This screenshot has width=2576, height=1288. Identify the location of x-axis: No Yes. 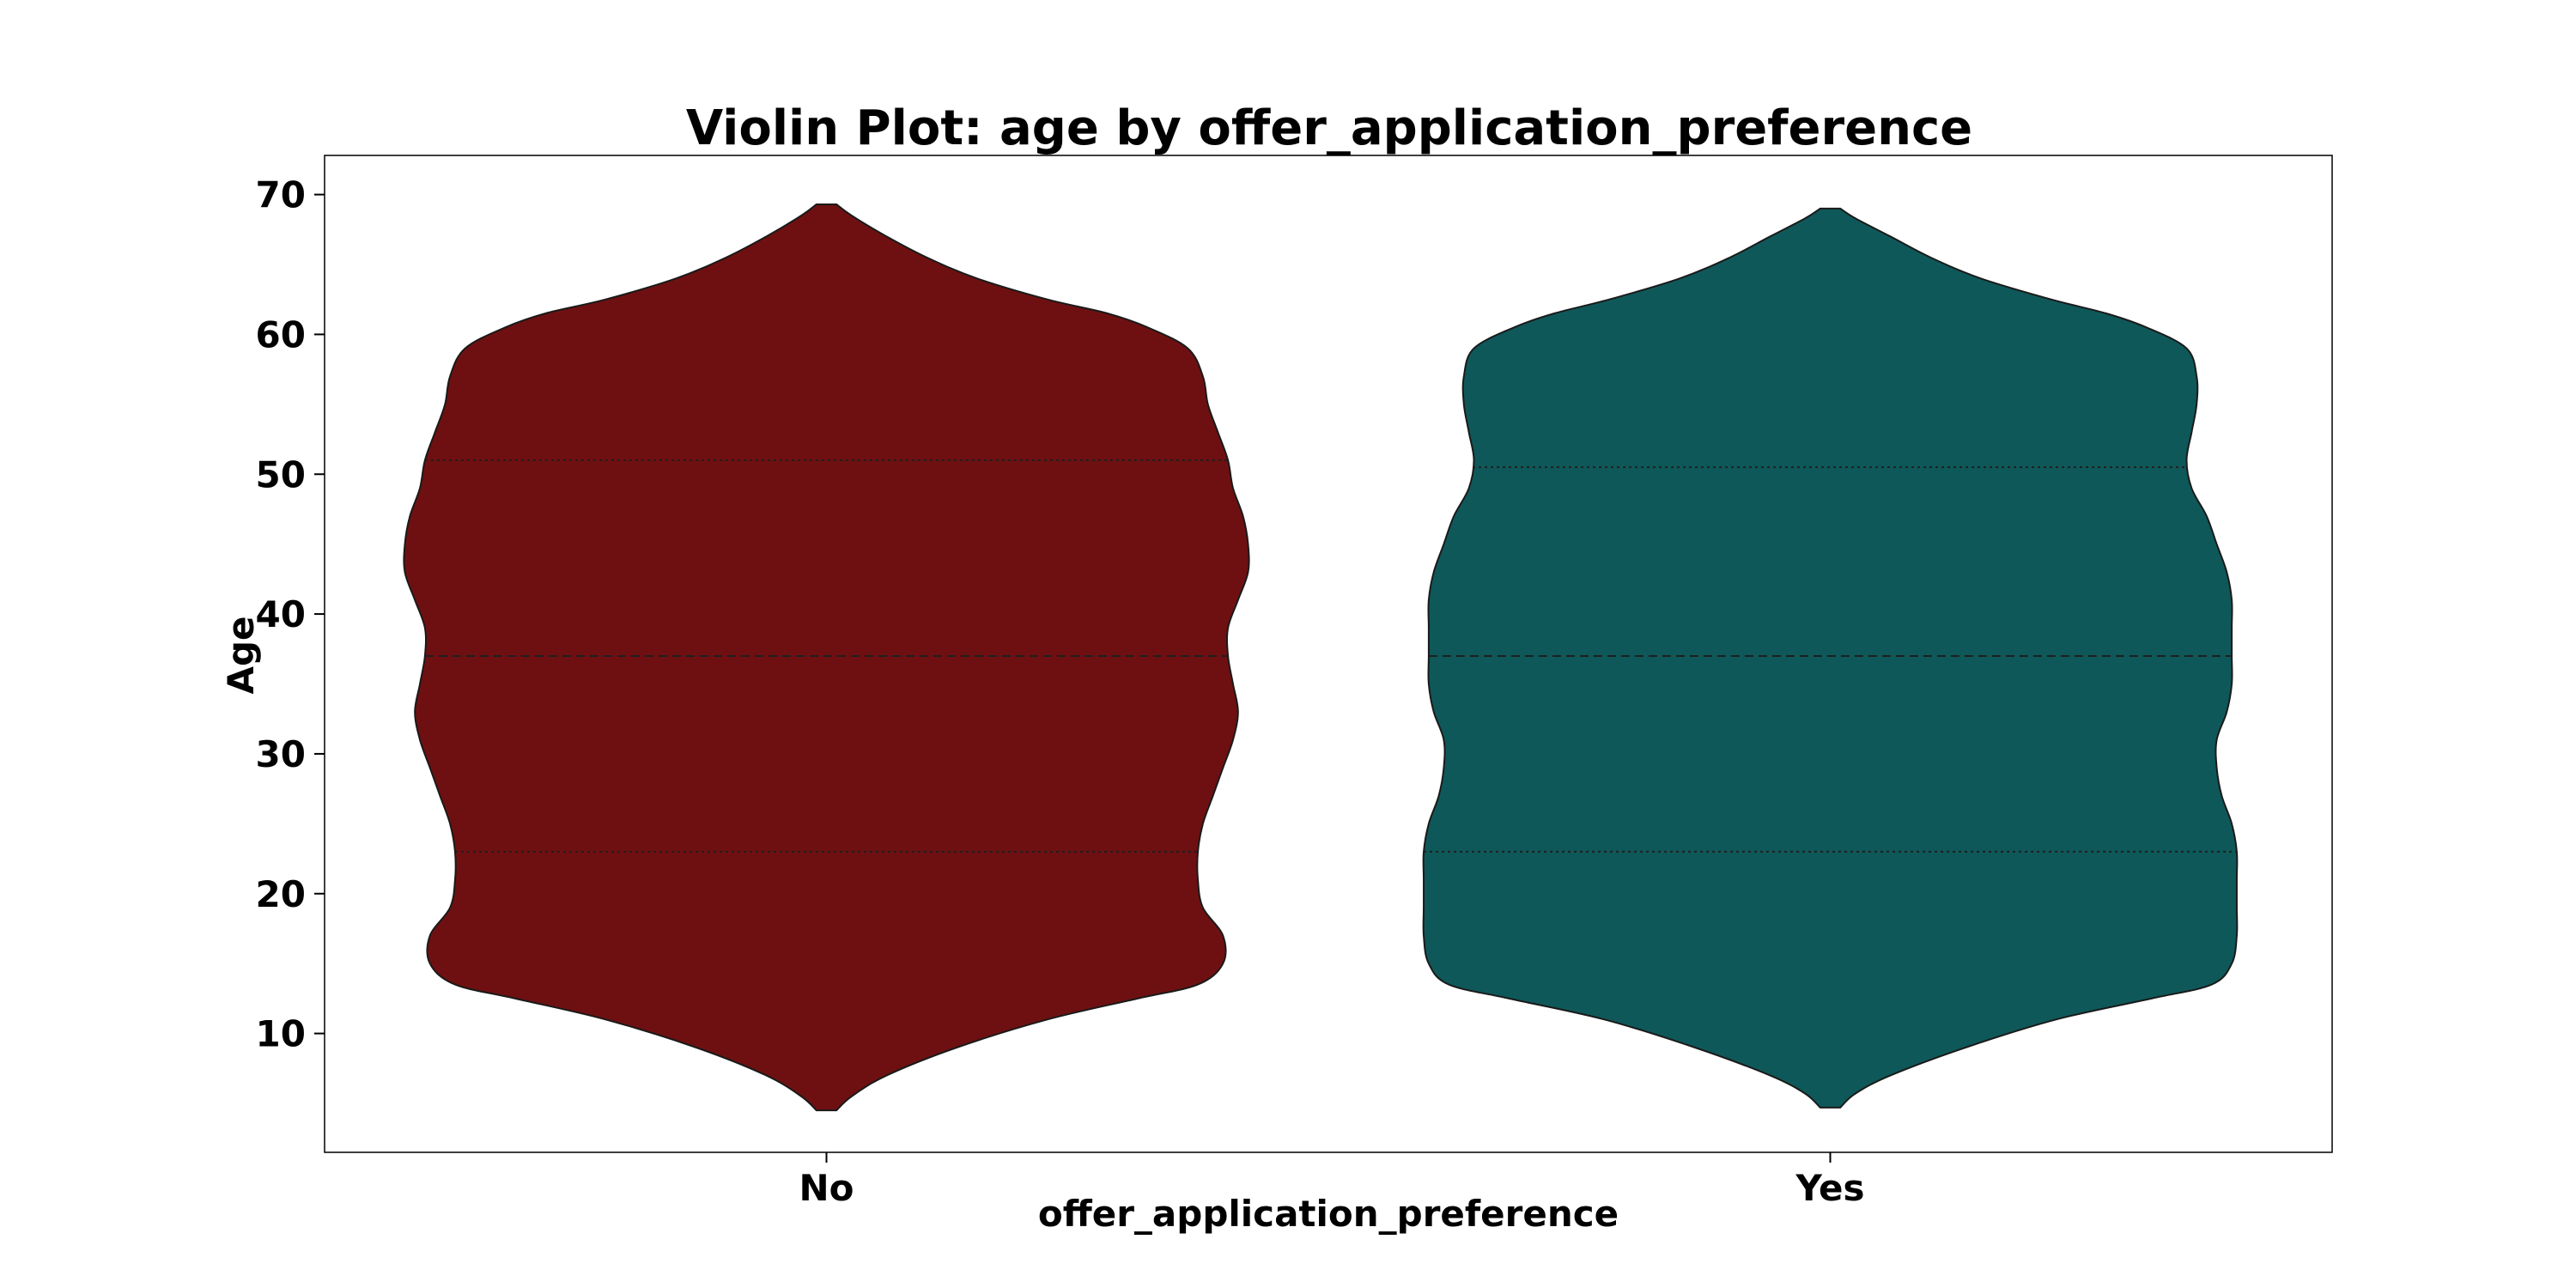
(1332, 1180).